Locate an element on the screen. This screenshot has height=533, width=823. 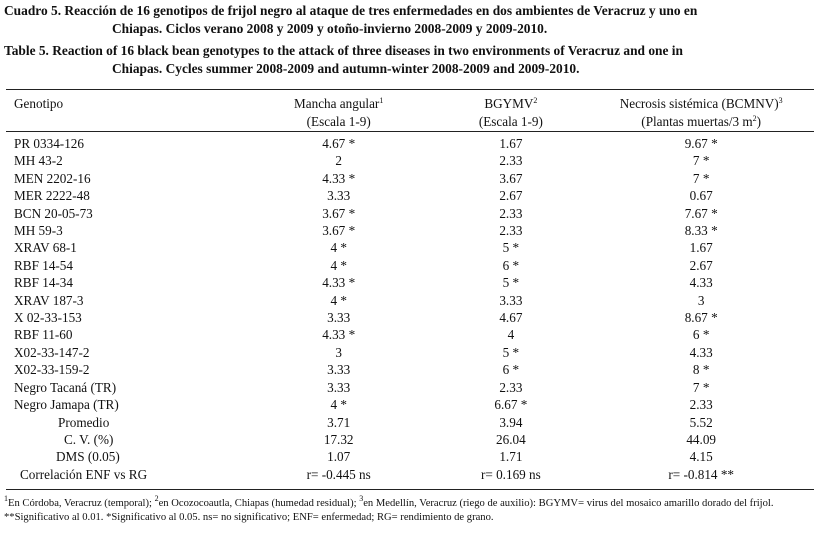
summary-label: Correlación ENF vs RG is located at coordinates (84, 474).